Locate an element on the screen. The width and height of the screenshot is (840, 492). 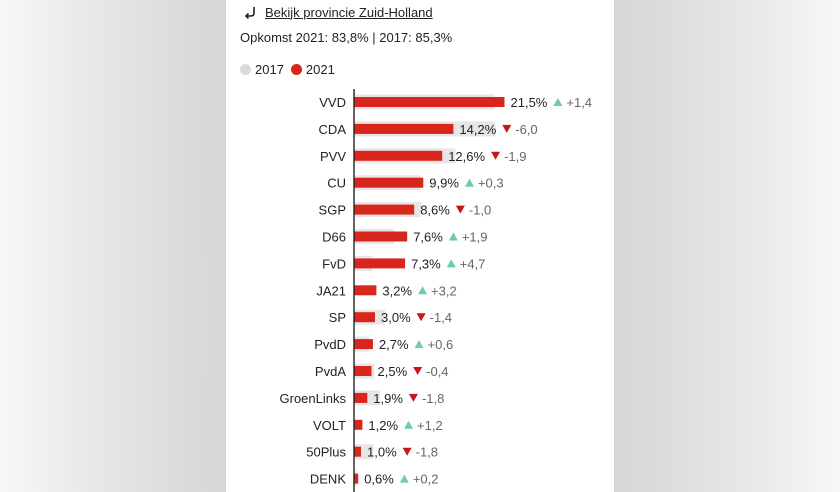
change-label-volt: +1,2 is located at coordinates (430, 425).